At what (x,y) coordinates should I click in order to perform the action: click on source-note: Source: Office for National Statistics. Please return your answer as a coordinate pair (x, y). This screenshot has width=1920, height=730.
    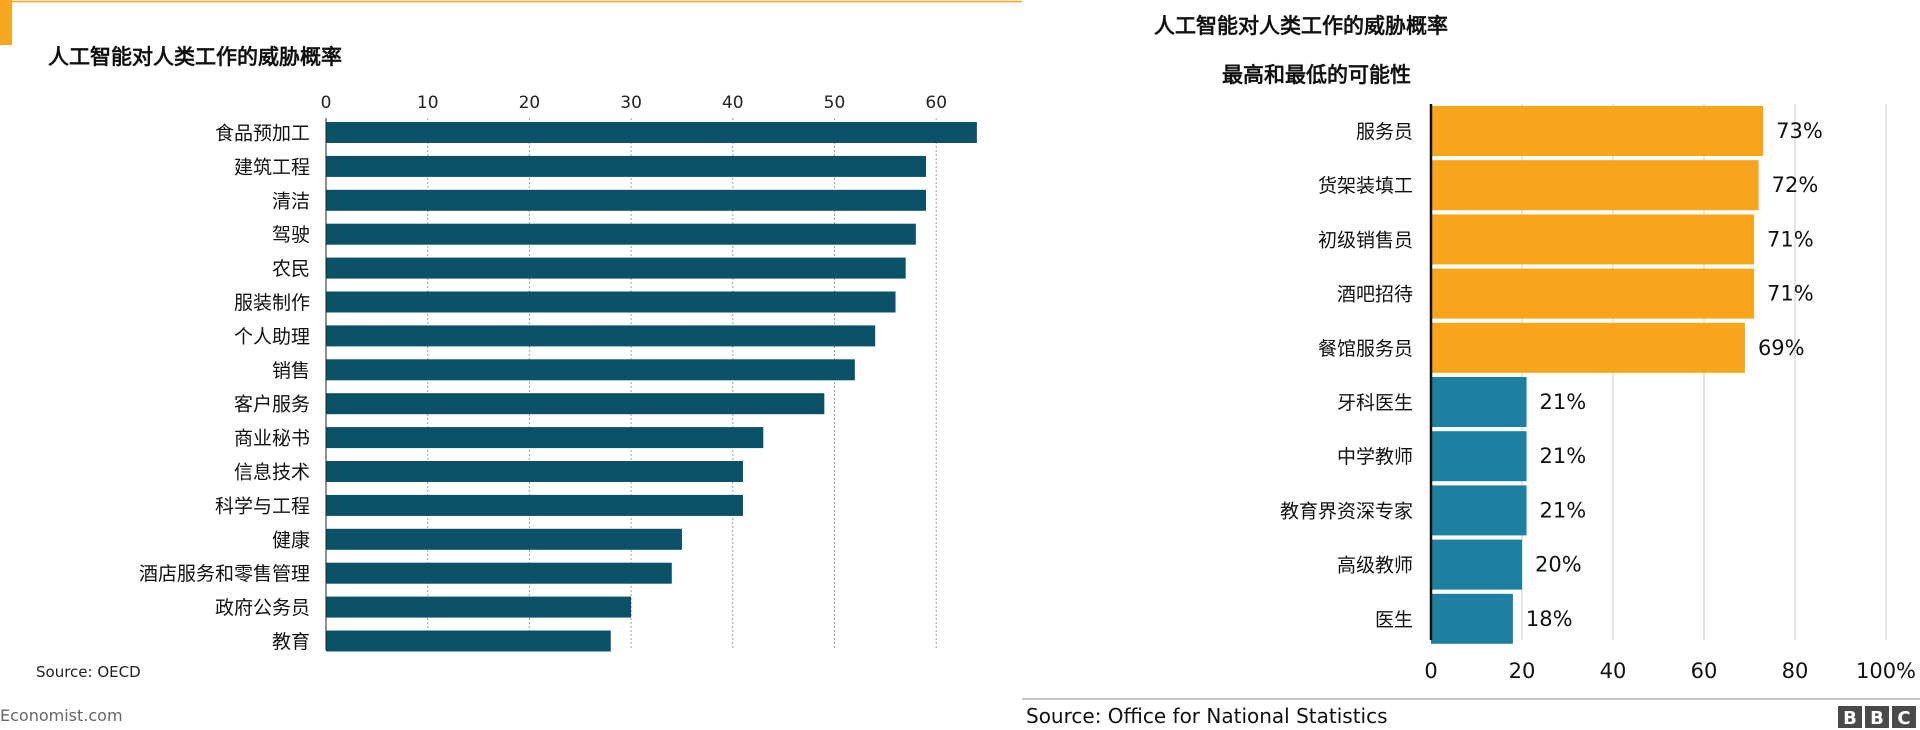
    Looking at the image, I should click on (1207, 716).